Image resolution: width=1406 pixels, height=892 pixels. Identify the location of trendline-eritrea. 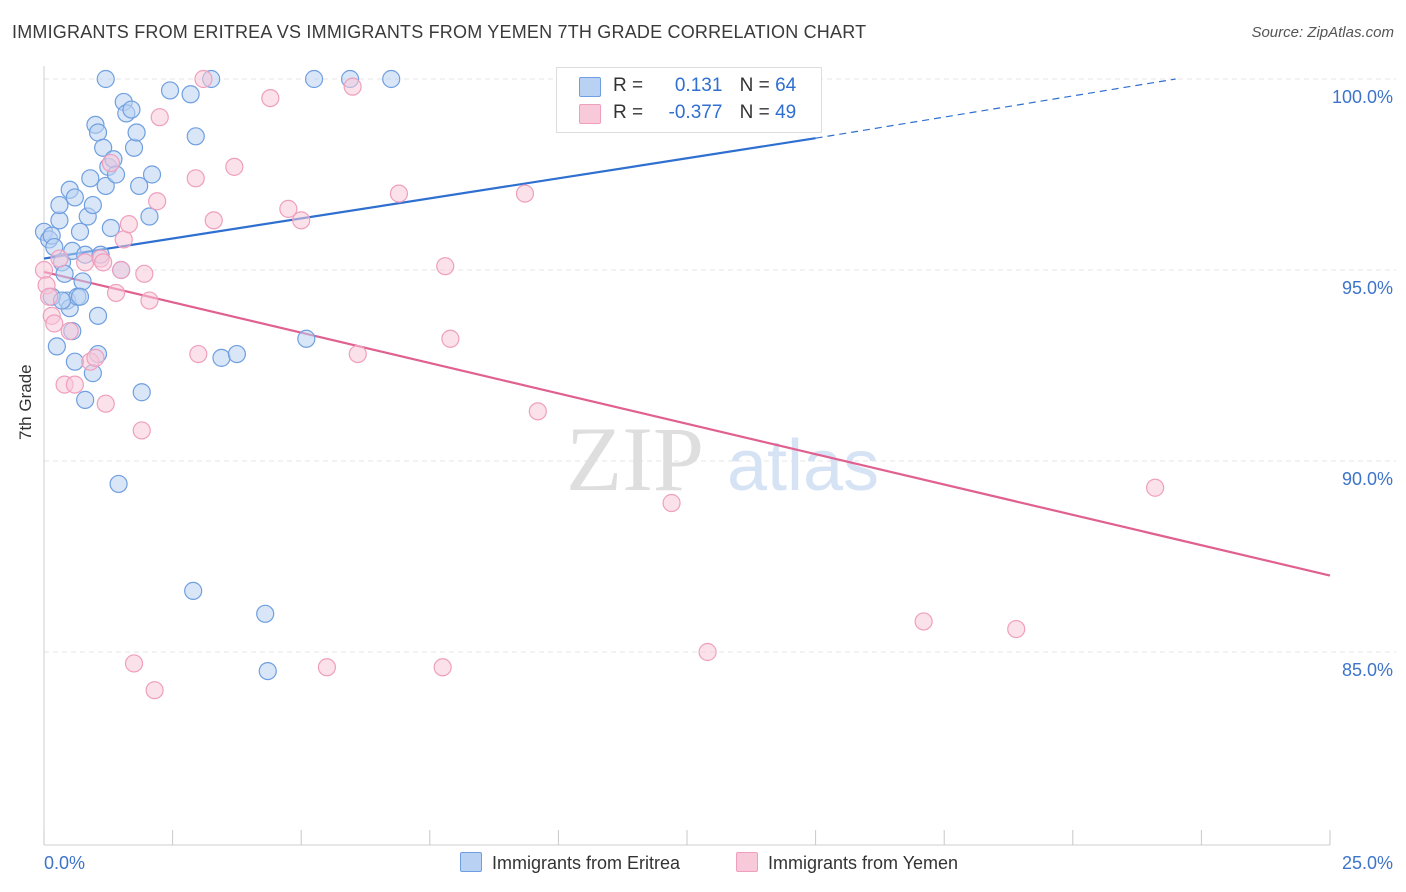
(429, 198).